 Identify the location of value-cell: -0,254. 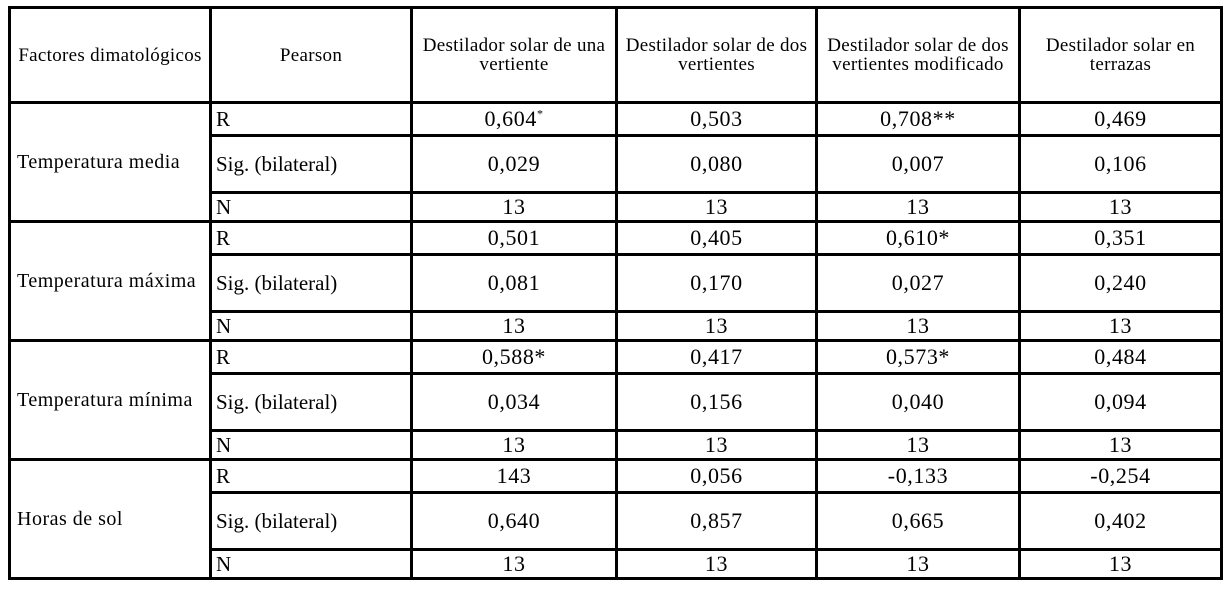
(1120, 476).